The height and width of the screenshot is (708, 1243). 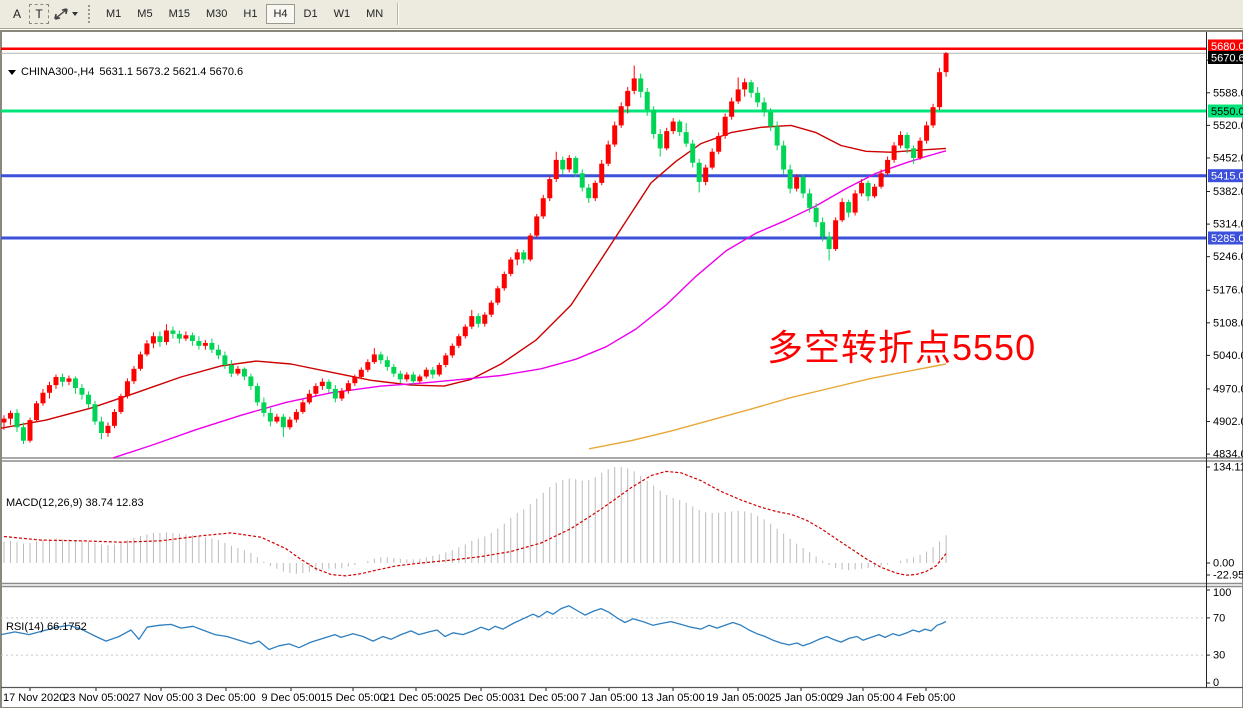 What do you see at coordinates (474, 628) in the screenshot?
I see `rsi-line` at bounding box center [474, 628].